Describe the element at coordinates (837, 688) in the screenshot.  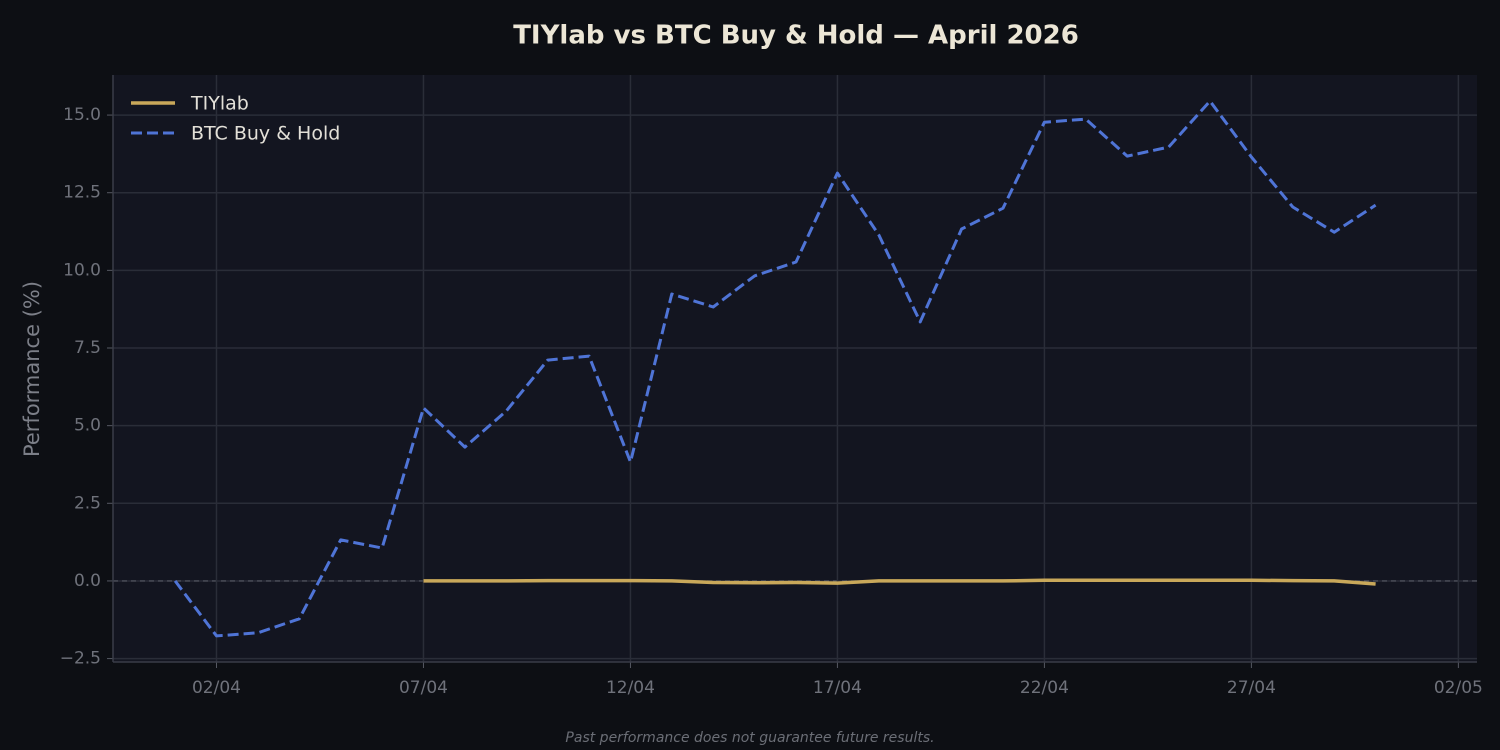
I see `x-tick-label: 17/04` at that location.